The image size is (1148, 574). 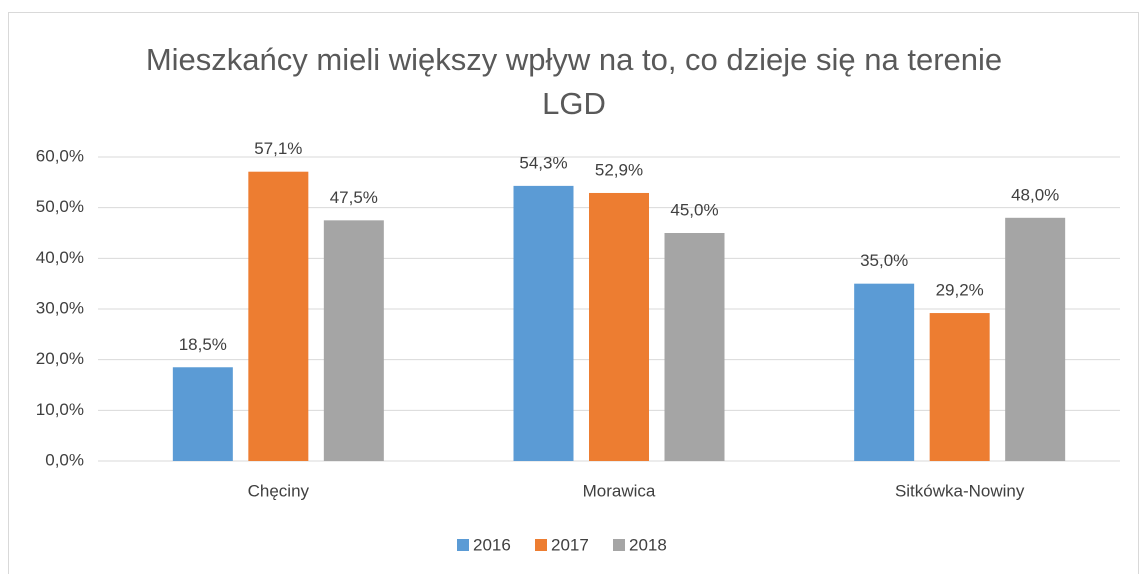 I want to click on y-tick-label: 40,0%, so click(x=60, y=257).